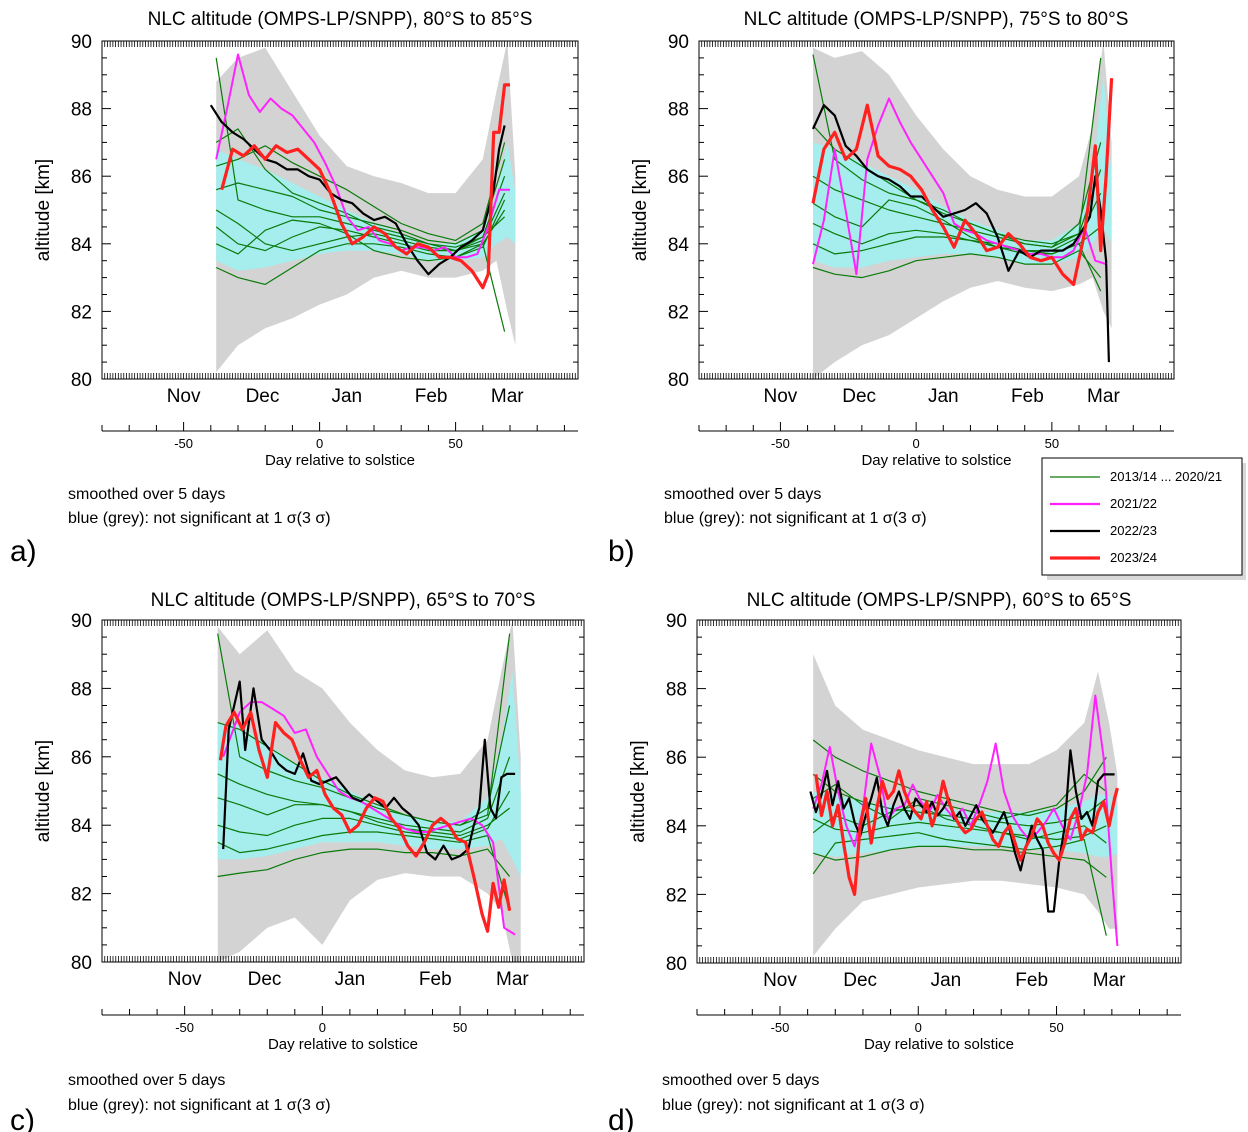 This screenshot has height=1132, width=1248. I want to click on legend-label: 2023/24, so click(1133, 557).